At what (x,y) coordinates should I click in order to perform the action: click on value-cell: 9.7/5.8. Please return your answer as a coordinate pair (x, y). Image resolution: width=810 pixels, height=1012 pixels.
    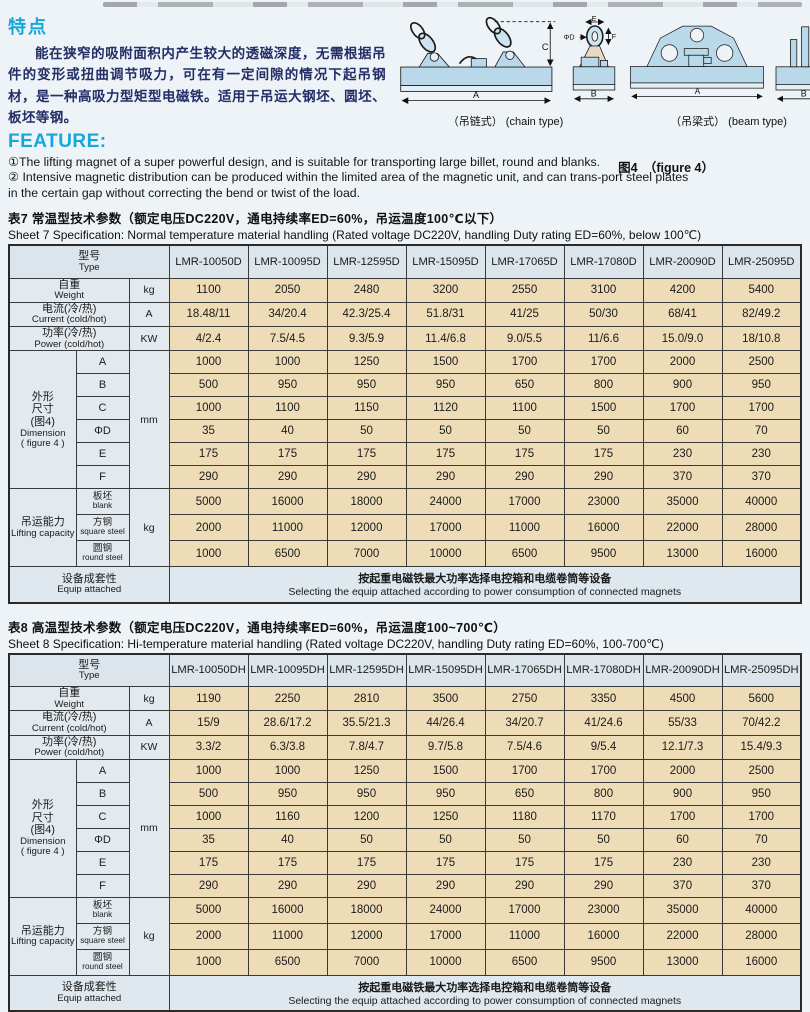
    Looking at the image, I should click on (445, 747).